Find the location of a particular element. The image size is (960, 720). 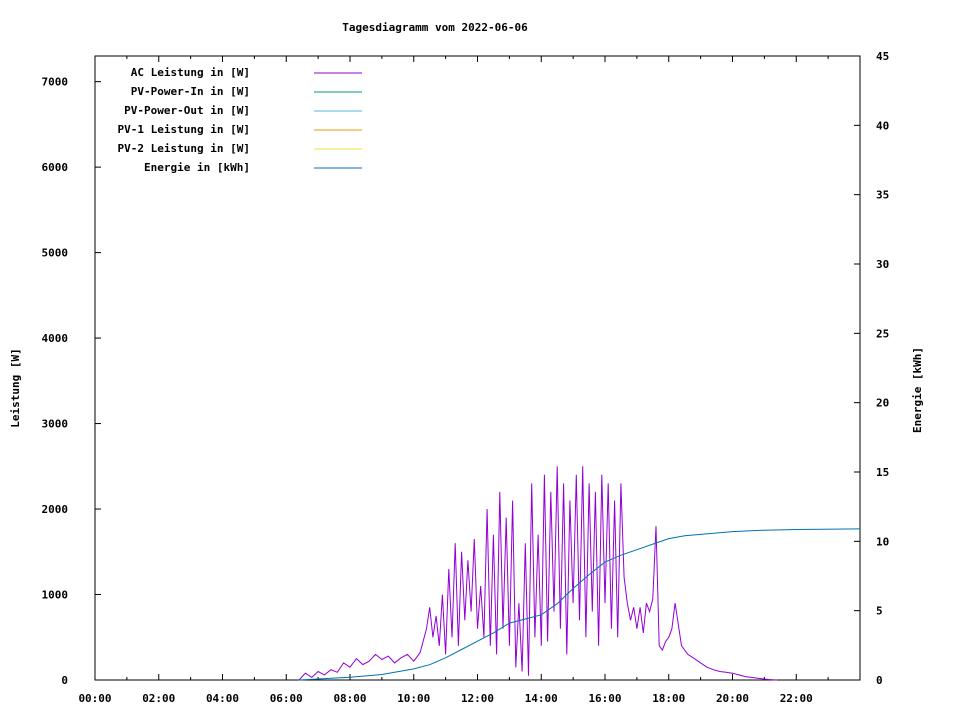

chart-title: Tagesdiagramm vom 2022-06-06 is located at coordinates (435, 27).